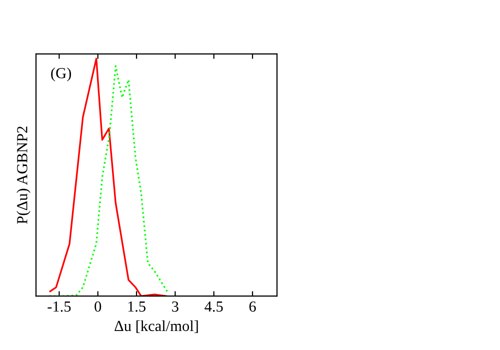  What do you see at coordinates (59, 306) in the screenshot?
I see `x-tick-label: -1.5` at bounding box center [59, 306].